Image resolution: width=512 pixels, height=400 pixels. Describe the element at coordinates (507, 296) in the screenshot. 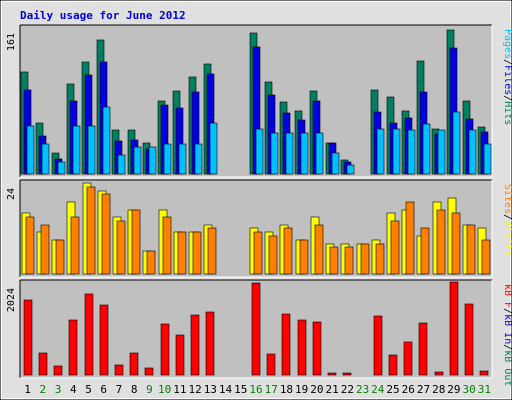

I see `legend-kb-f: kB F` at that location.